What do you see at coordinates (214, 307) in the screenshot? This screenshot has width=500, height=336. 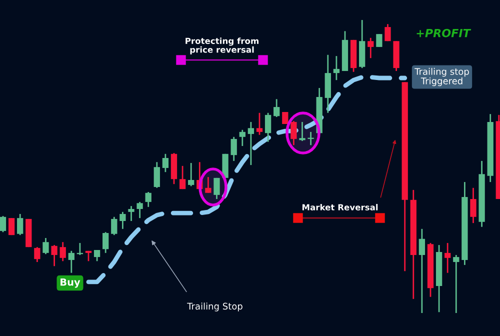 I see `text: Trailing Stop` at bounding box center [214, 307].